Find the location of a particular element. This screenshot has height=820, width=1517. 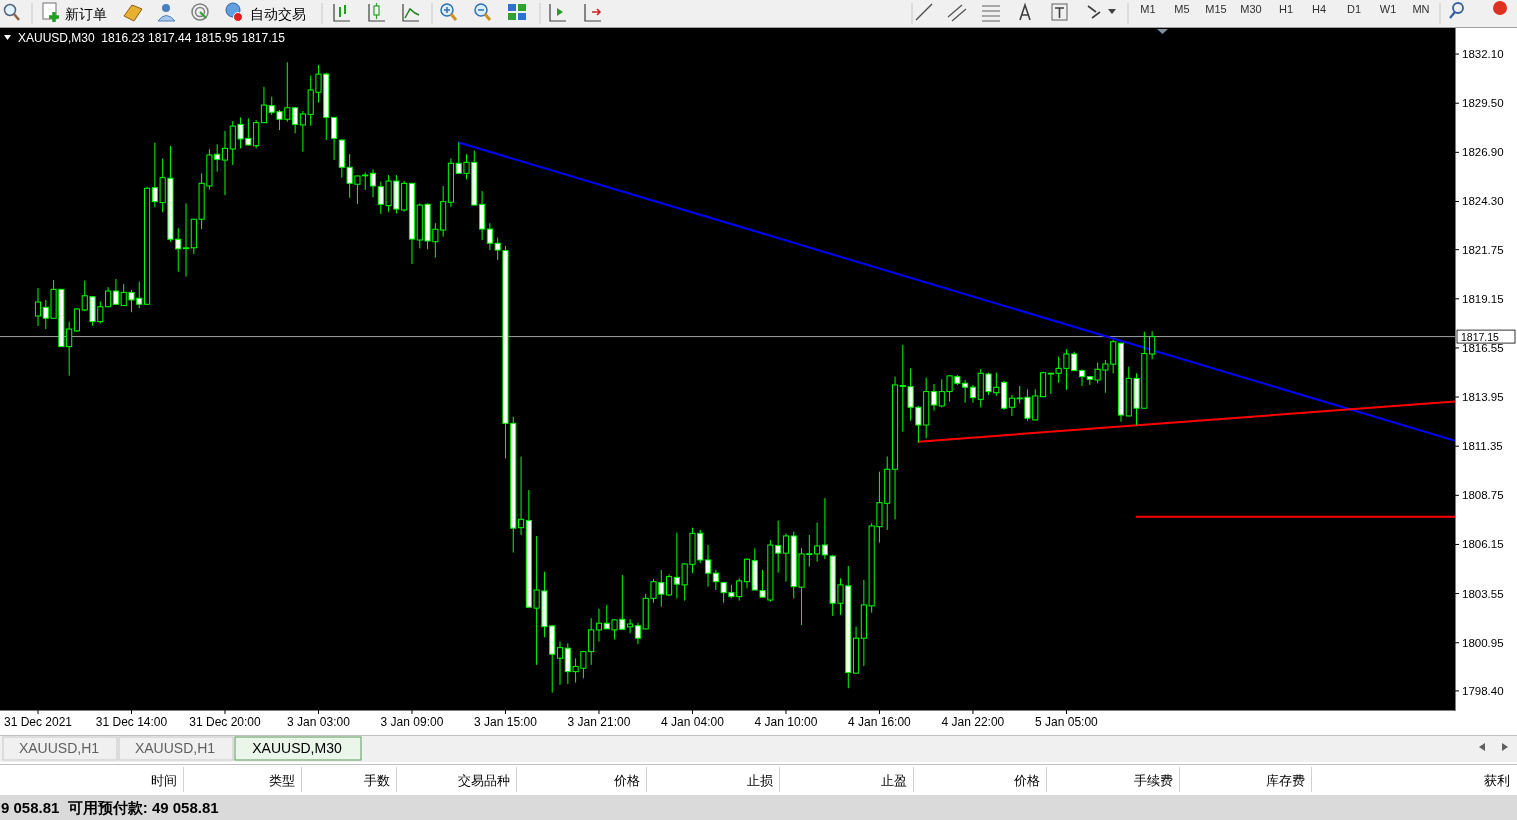

text: 手续费 is located at coordinates (1153, 780).